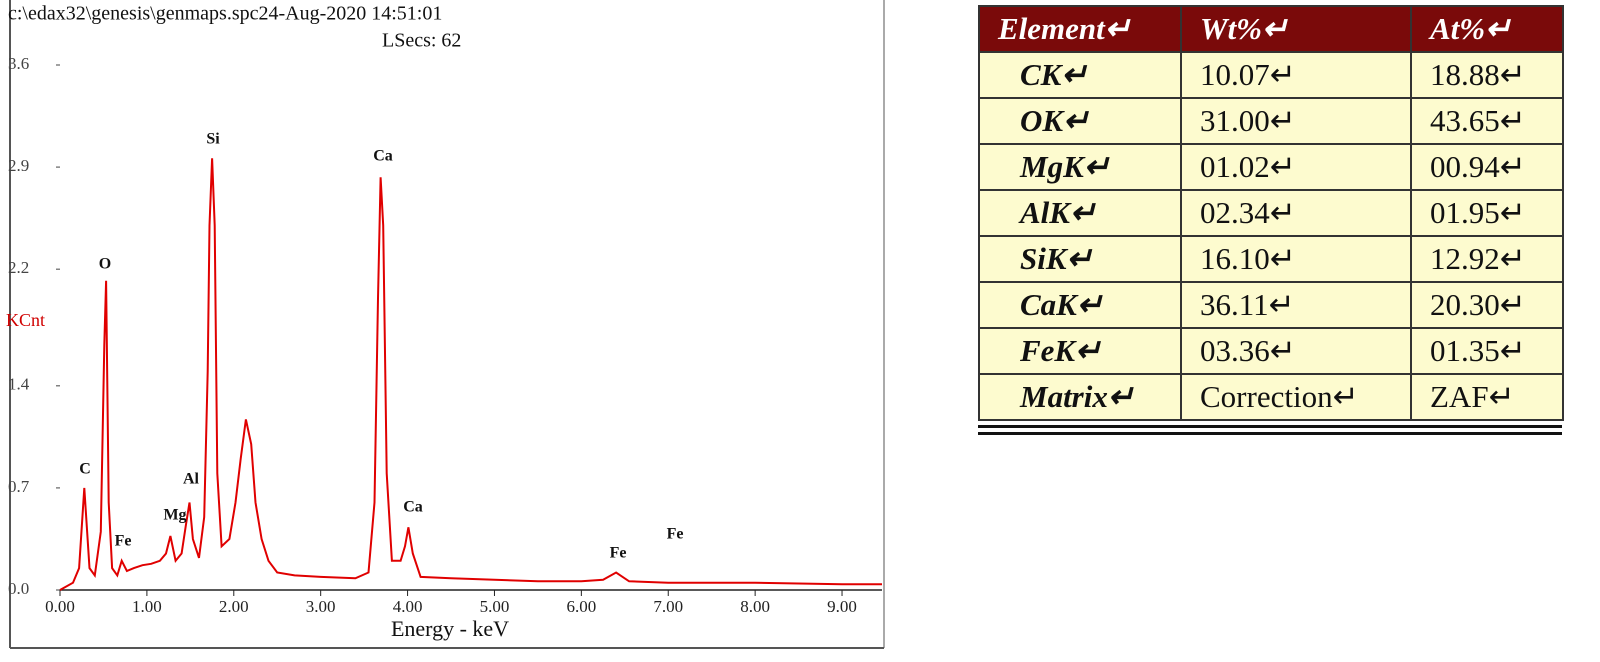 The height and width of the screenshot is (662, 1600). Describe the element at coordinates (1296, 351) in the screenshot. I see `value-cell: 03.36↵` at that location.